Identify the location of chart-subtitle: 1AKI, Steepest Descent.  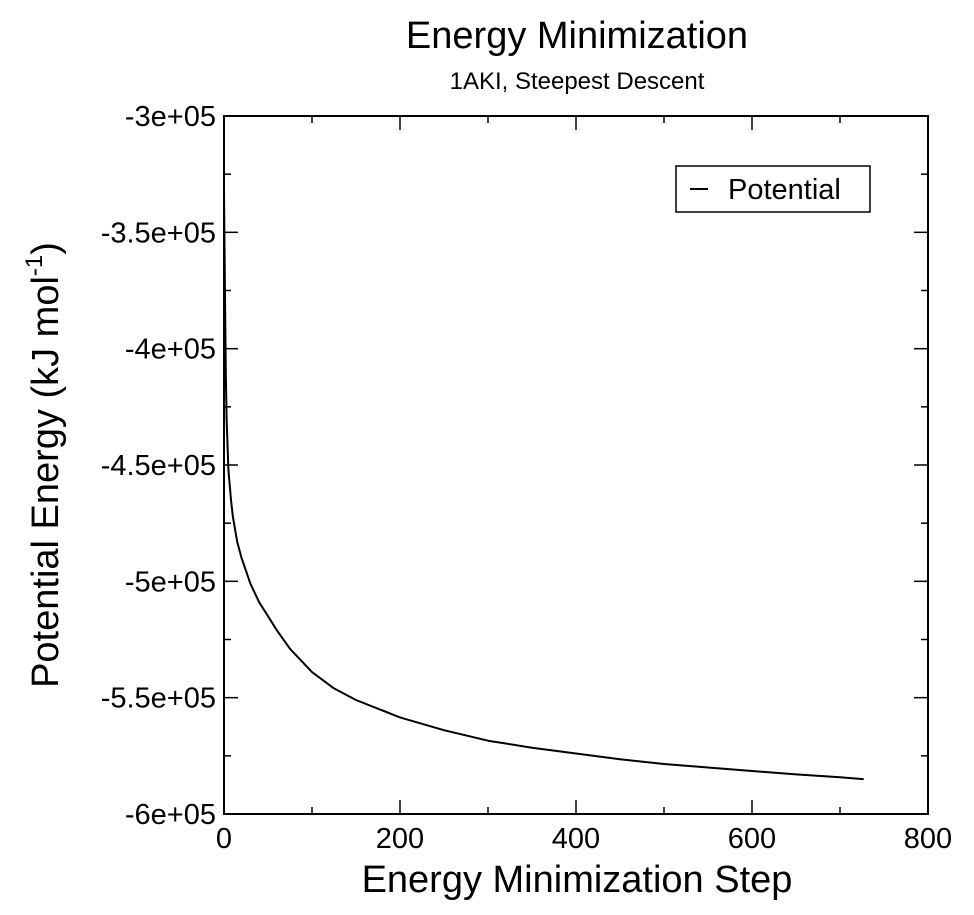
(577, 81).